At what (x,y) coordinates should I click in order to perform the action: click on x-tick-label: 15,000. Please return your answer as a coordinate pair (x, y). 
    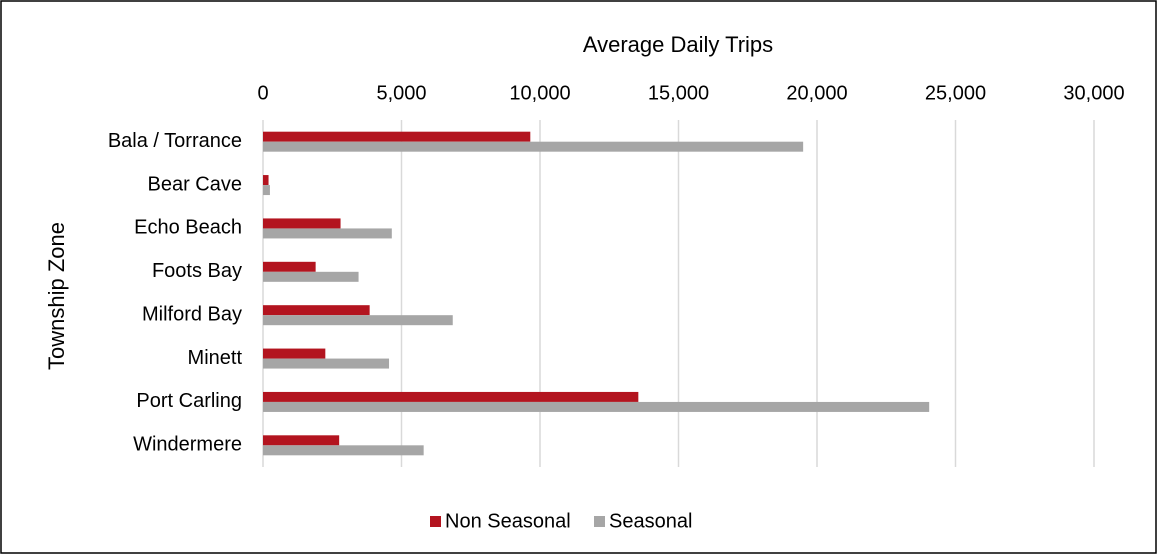
    Looking at the image, I should click on (678, 93).